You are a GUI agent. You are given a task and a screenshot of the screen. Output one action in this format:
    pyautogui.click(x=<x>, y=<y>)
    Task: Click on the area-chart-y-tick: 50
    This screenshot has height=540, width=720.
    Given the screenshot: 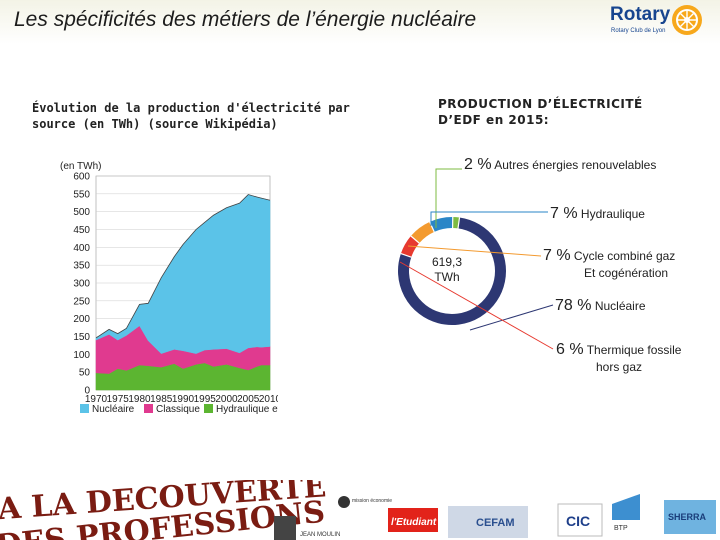 What is the action you would take?
    pyautogui.click(x=85, y=373)
    